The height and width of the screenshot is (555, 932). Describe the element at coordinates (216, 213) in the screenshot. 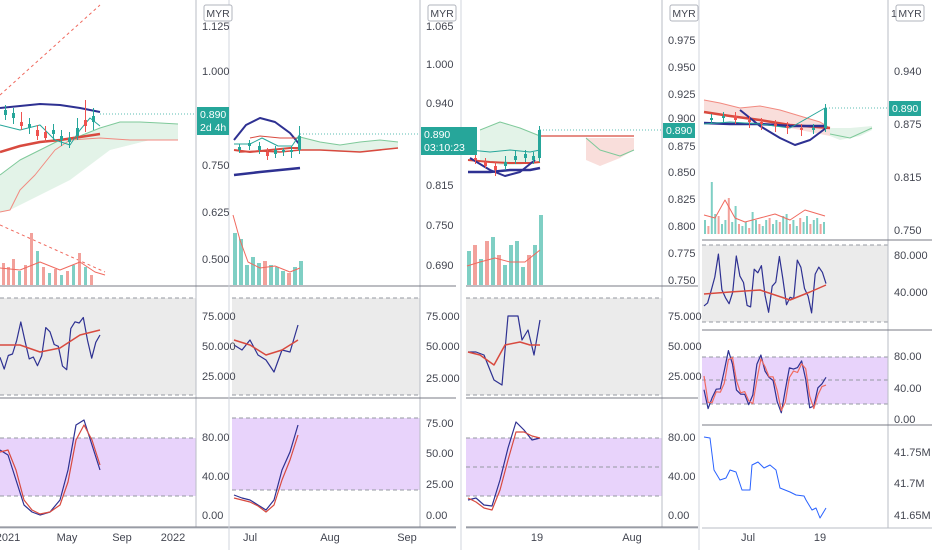

I see `price-tick-label: 0.625` at that location.